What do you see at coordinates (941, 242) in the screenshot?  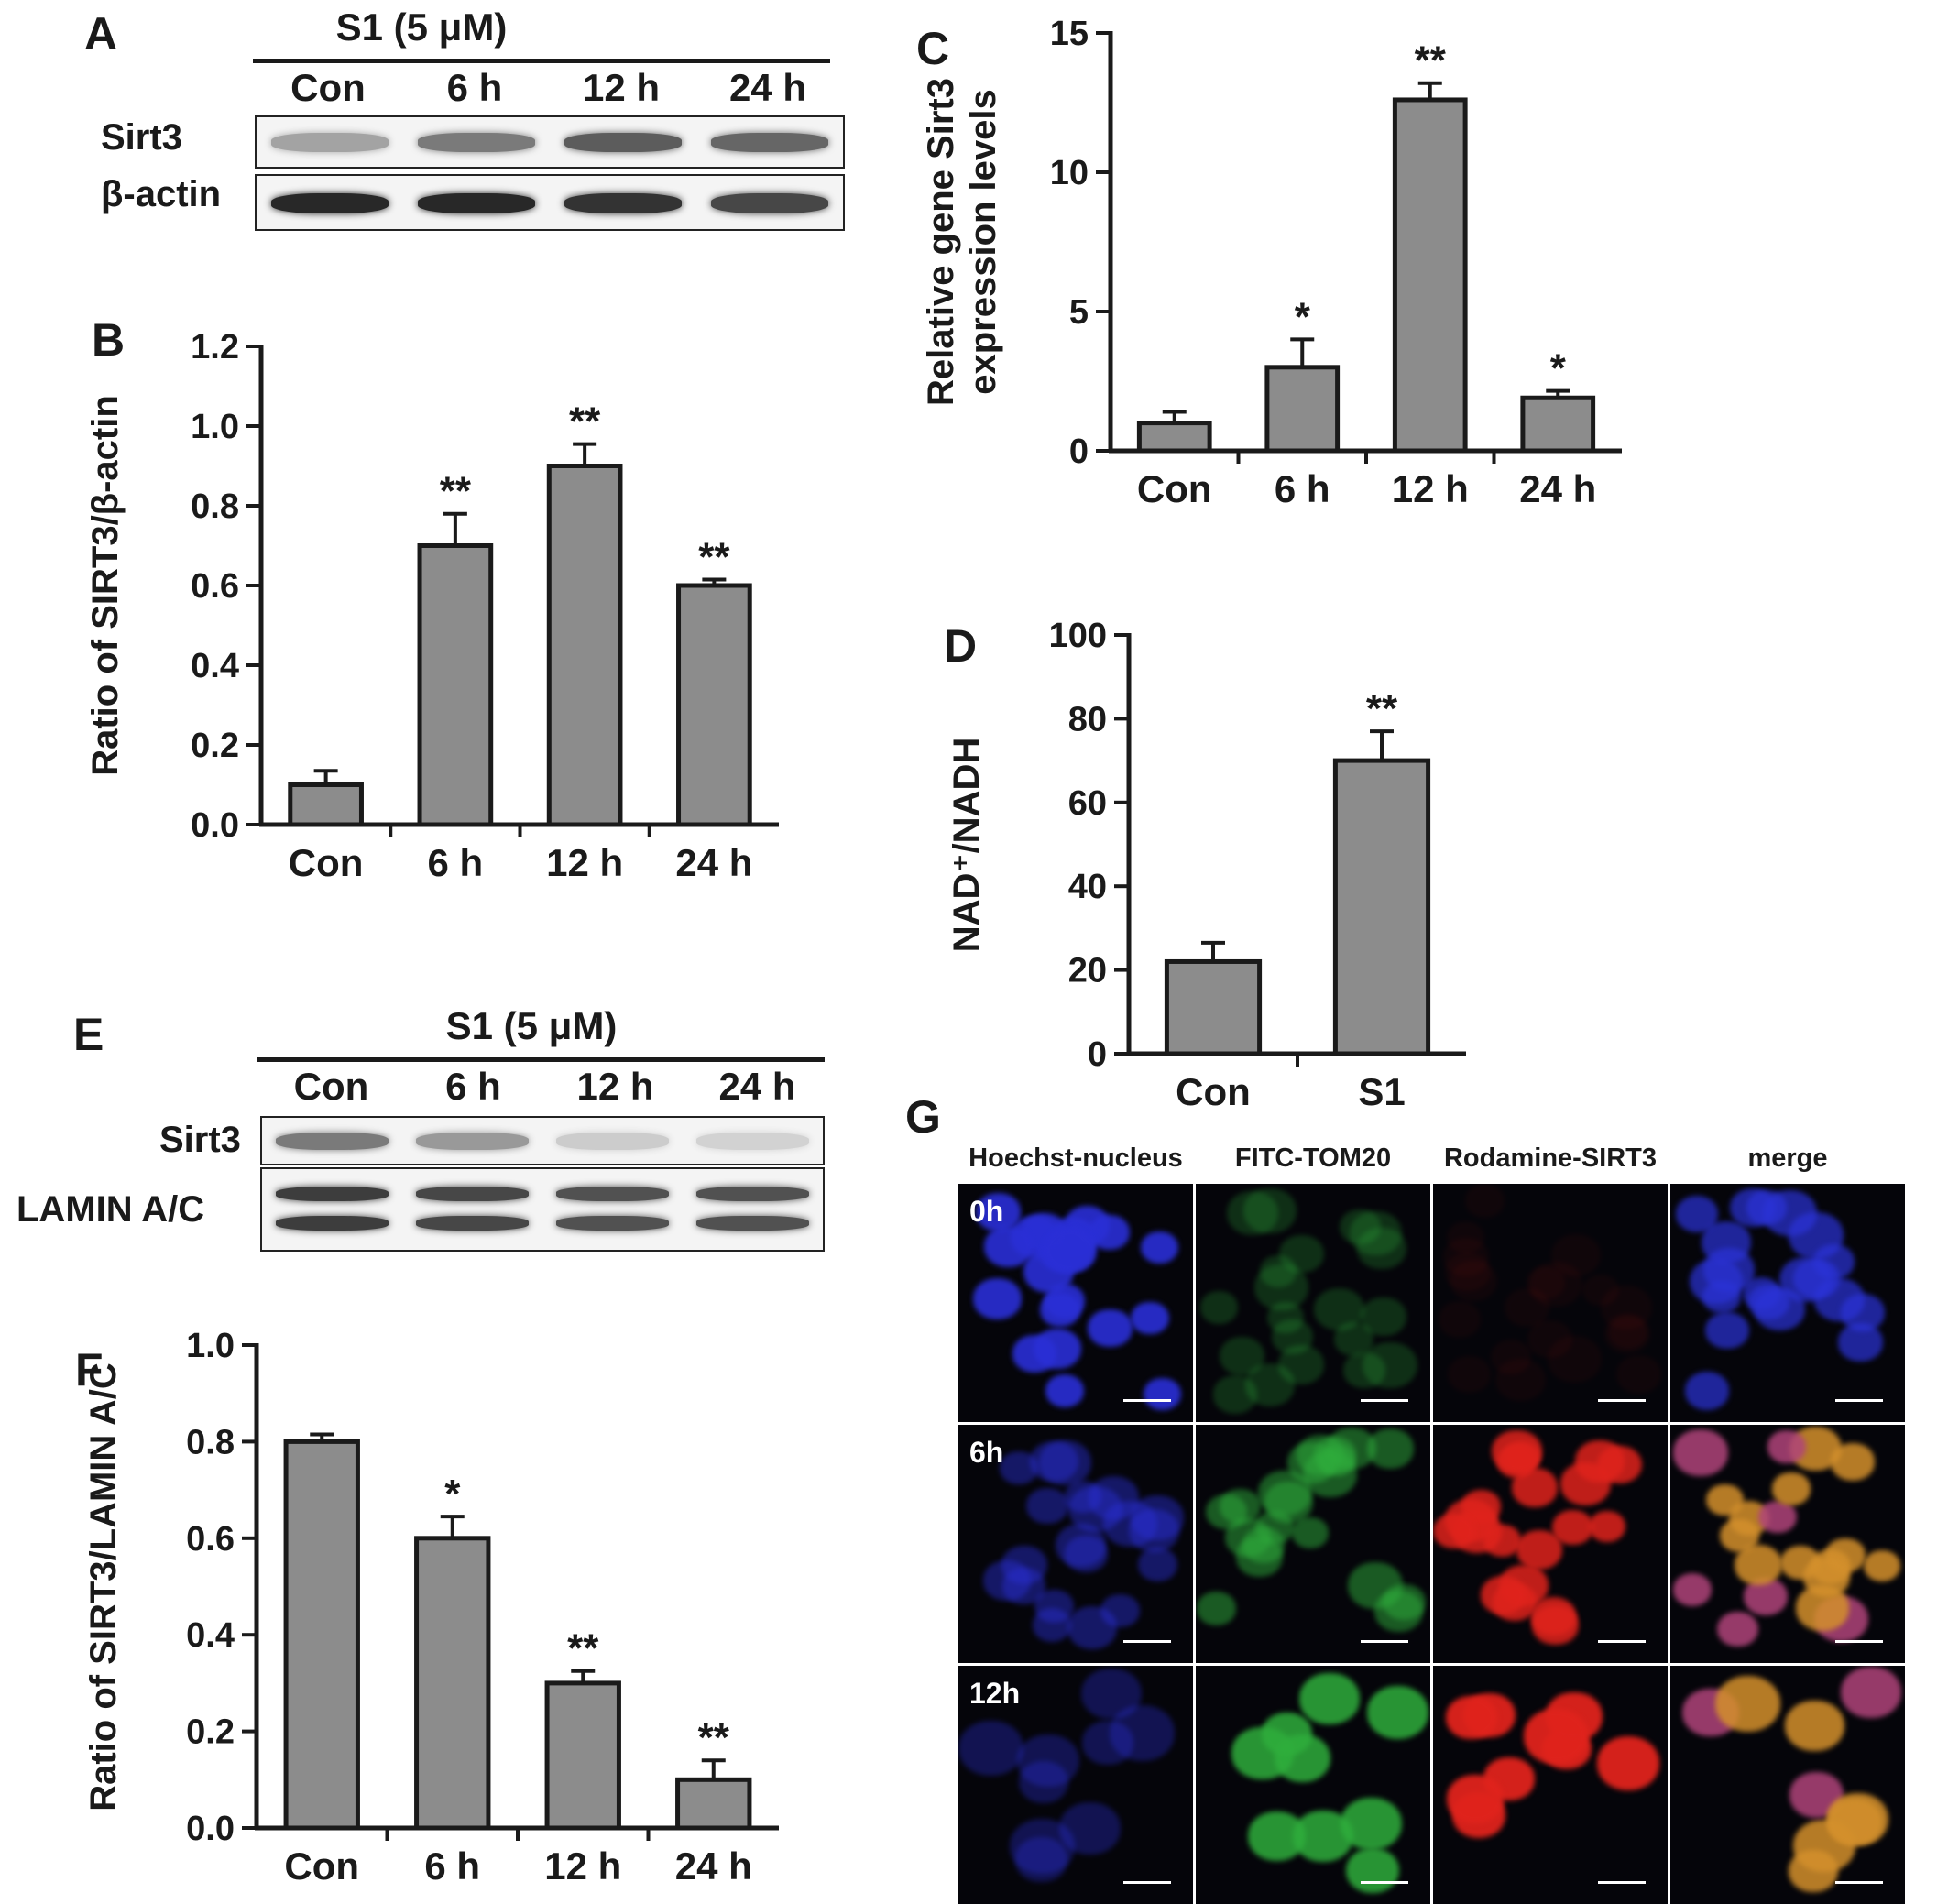 I see `y-axis-label-line: Relative gene Sirt3` at bounding box center [941, 242].